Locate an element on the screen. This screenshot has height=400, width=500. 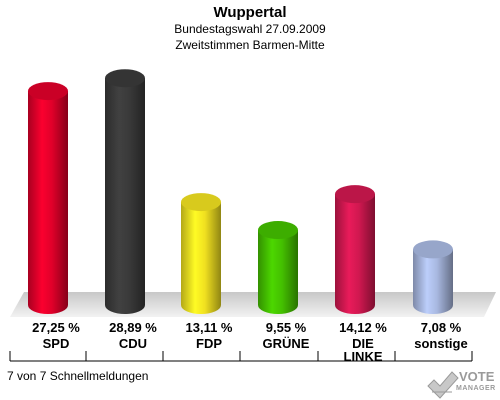
category-label: DIE LINKE is located at coordinates (363, 350).